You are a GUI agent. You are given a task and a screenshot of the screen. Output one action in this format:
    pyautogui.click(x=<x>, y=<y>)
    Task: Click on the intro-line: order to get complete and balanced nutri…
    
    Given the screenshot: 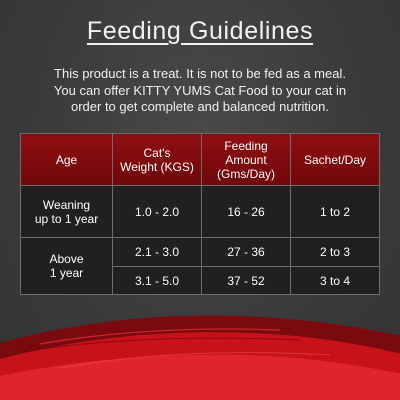 What is the action you would take?
    pyautogui.click(x=199, y=106)
    